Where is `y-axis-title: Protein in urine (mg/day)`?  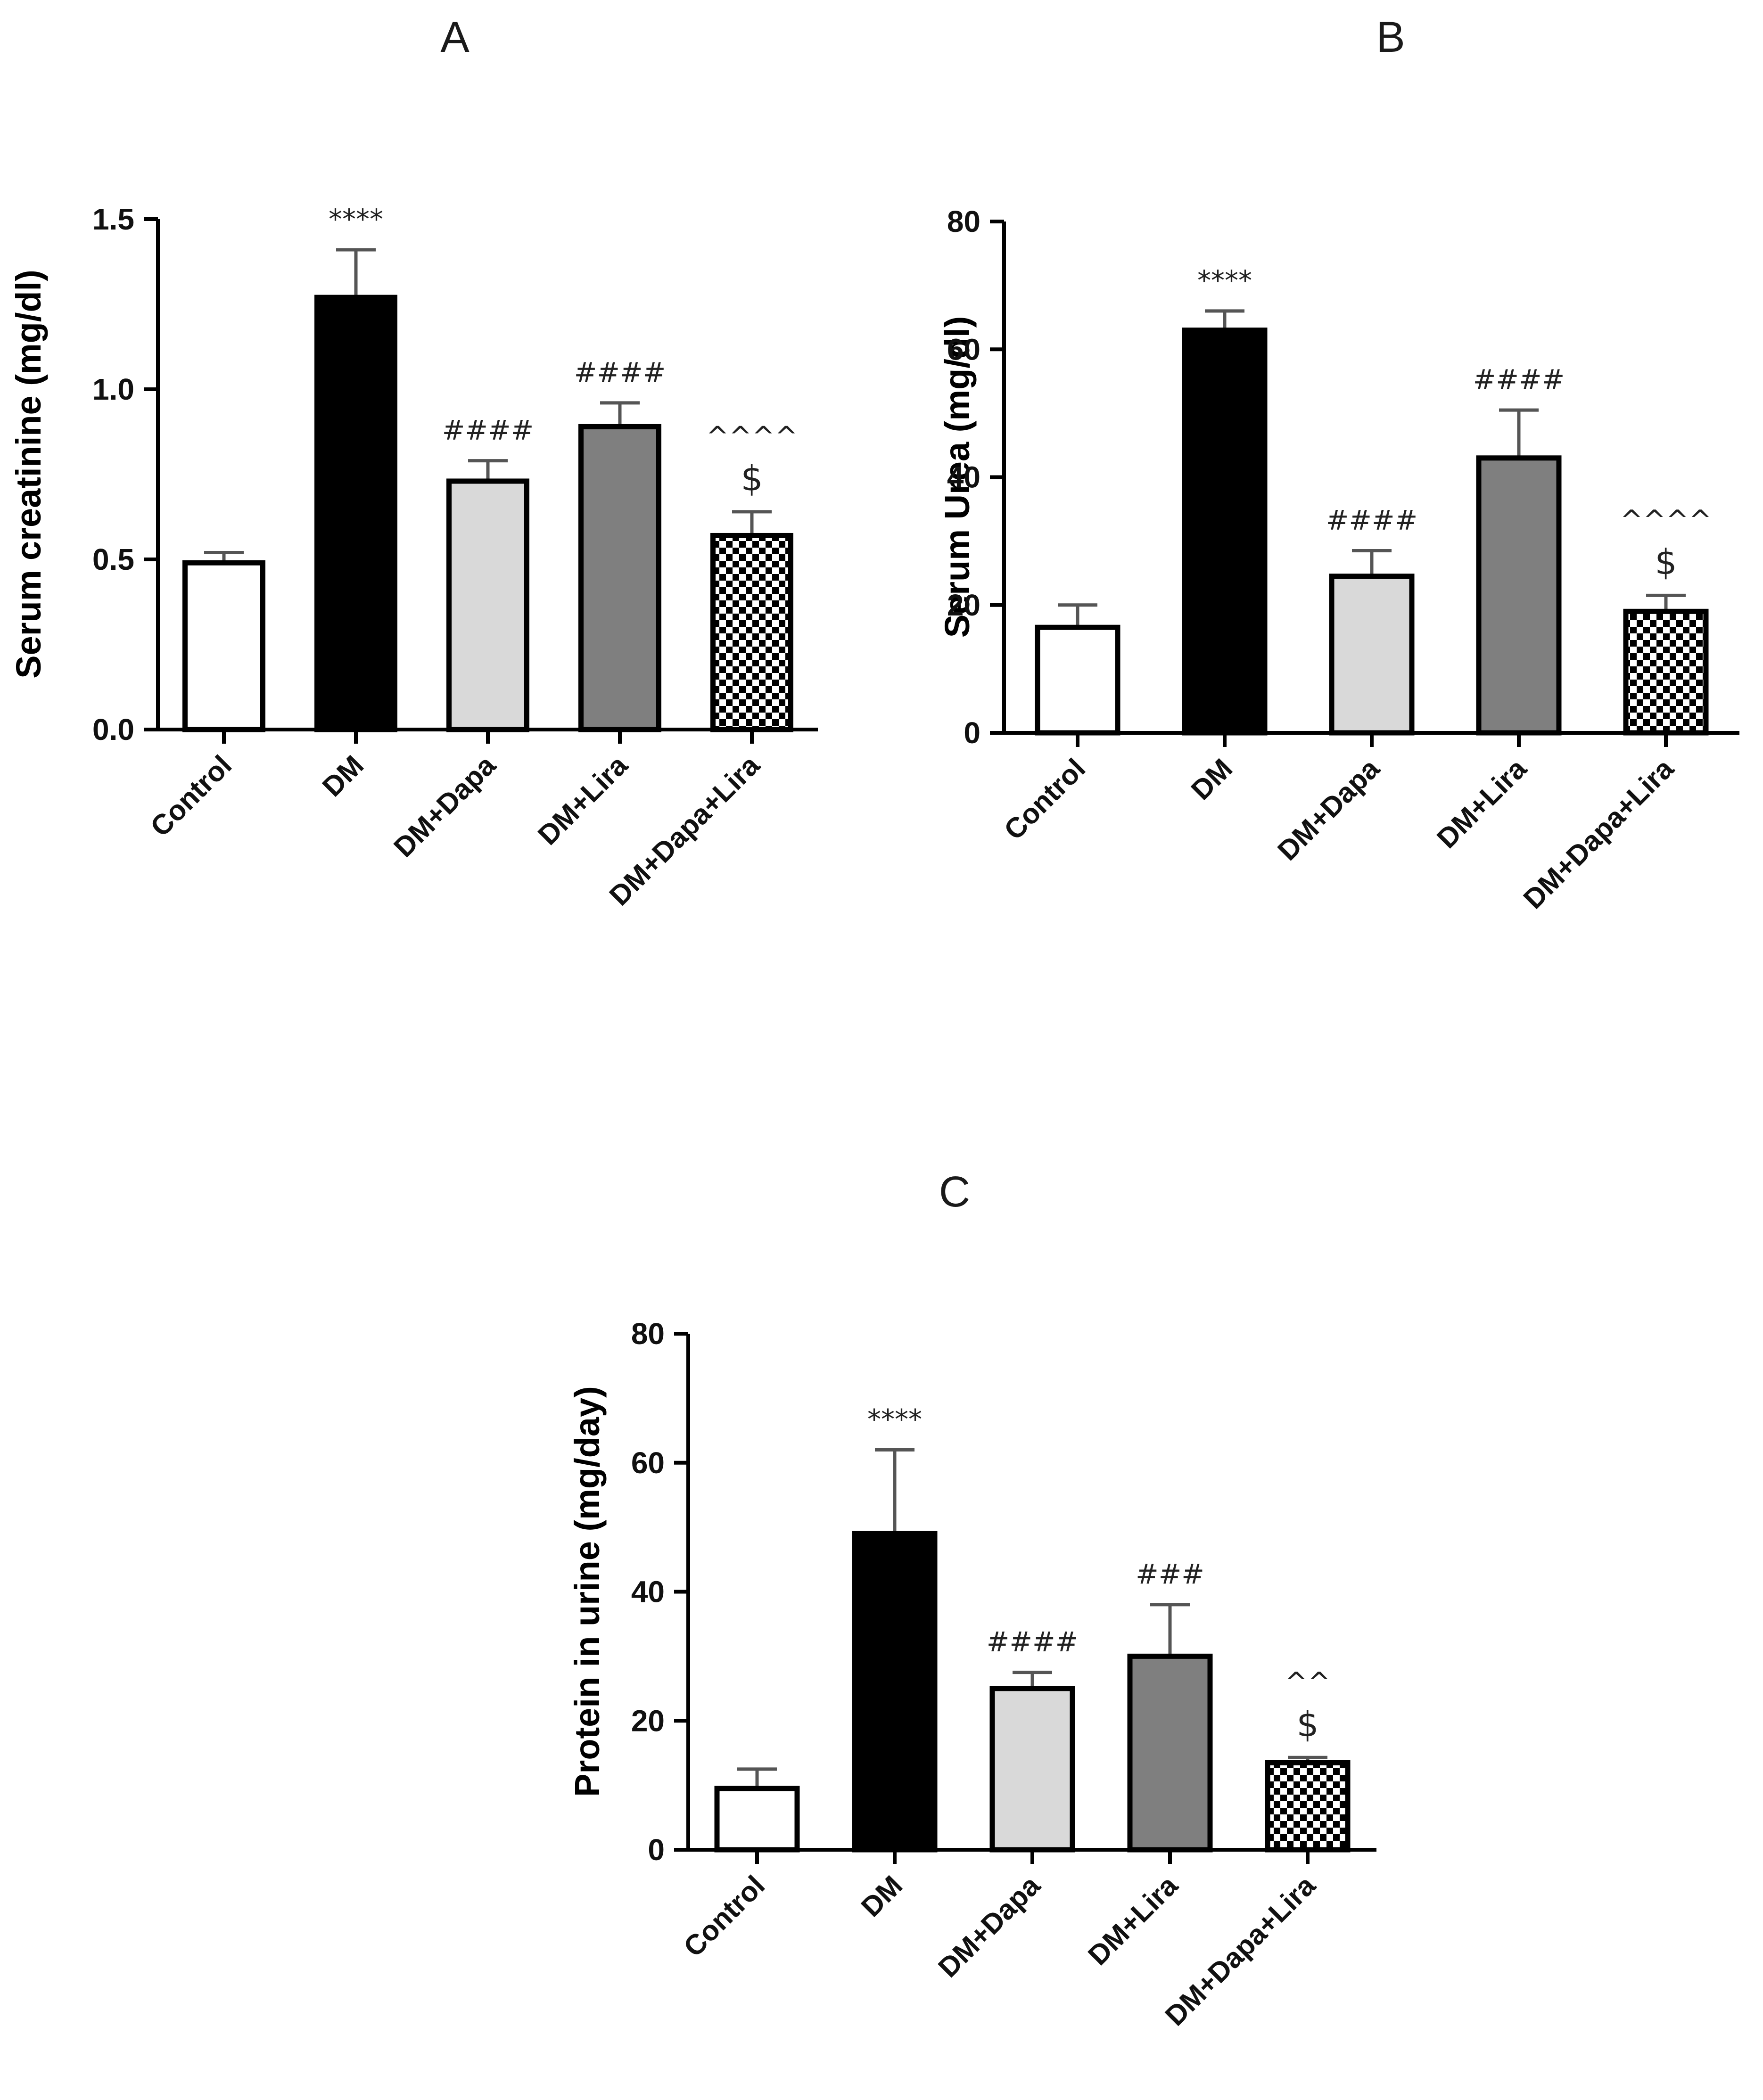
y-axis-title: Protein in urine (mg/day) is located at coordinates (587, 1591).